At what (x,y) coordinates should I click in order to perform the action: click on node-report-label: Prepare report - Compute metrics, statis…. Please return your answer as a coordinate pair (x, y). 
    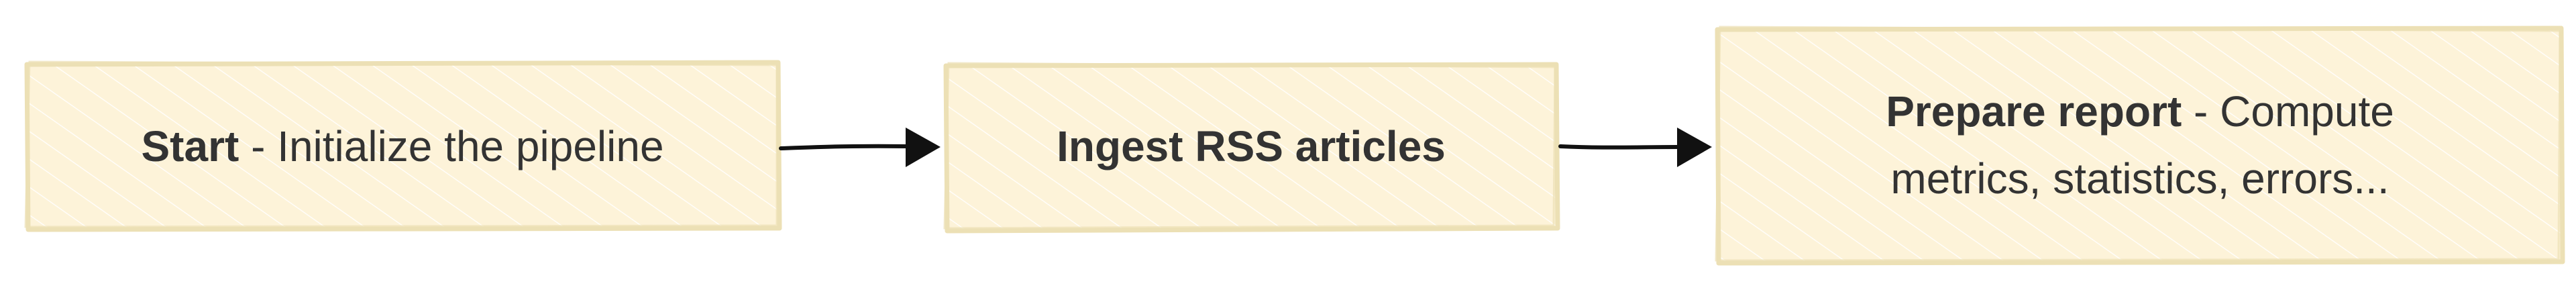
    Looking at the image, I should click on (2140, 145).